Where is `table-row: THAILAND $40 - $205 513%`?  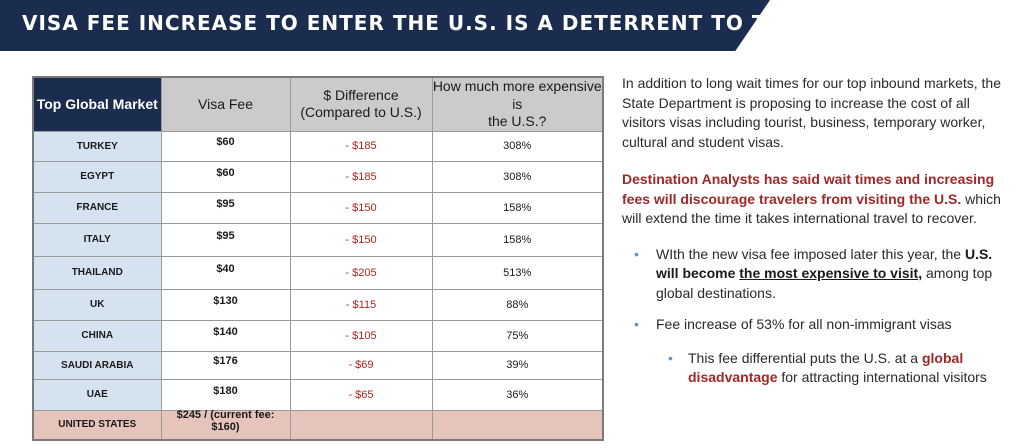
table-row: THAILAND $40 - $205 513% is located at coordinates (318, 272).